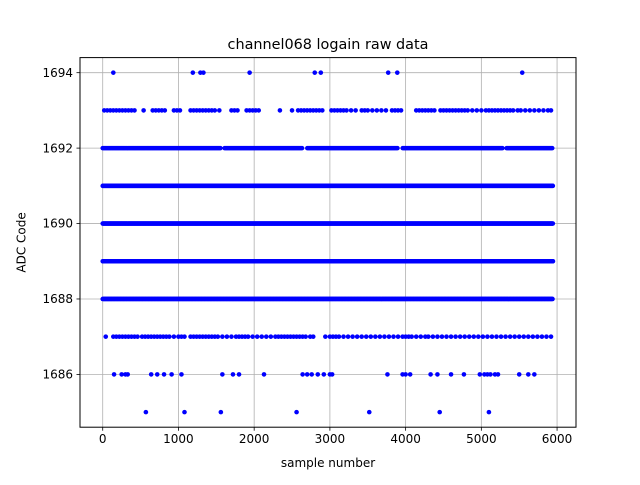  I want to click on y-tick-label: 1690, so click(57, 224).